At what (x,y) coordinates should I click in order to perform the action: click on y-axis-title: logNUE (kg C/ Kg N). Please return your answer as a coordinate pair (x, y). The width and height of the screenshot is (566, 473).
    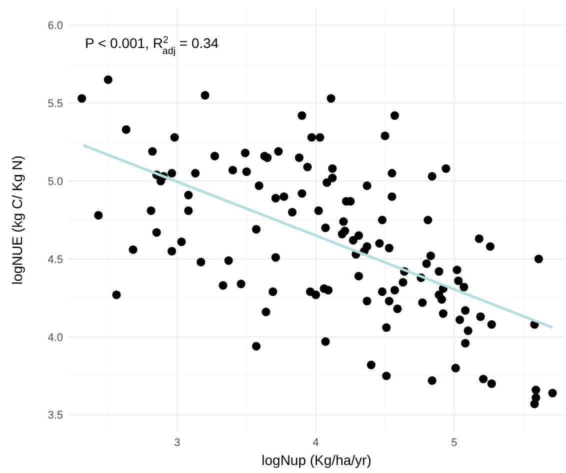
    Looking at the image, I should click on (17, 220).